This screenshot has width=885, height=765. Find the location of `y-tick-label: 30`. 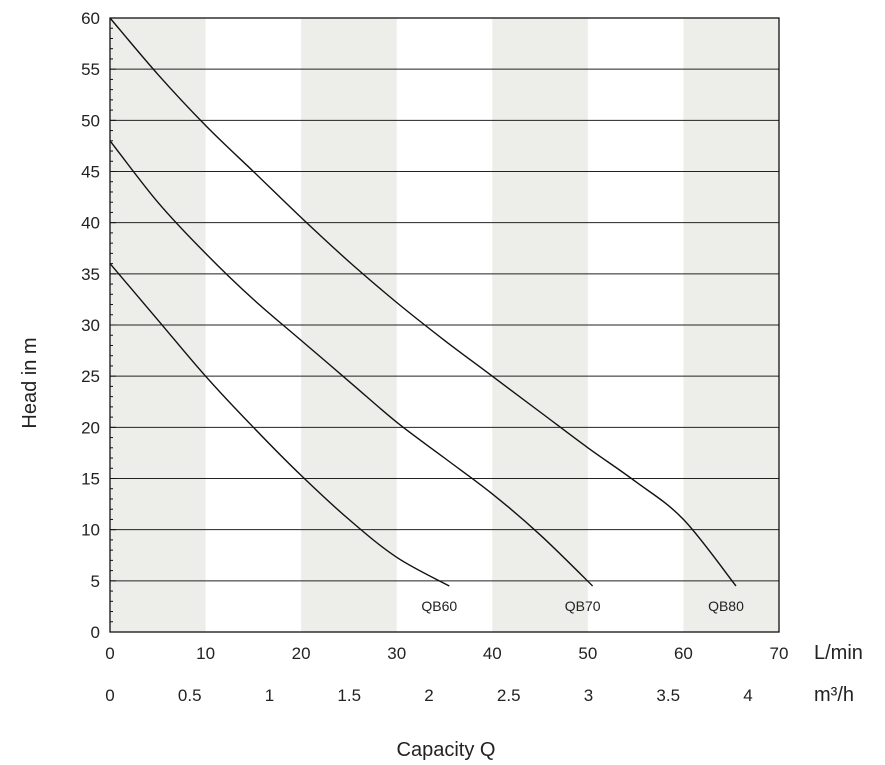

y-tick-label: 30 is located at coordinates (90, 325).